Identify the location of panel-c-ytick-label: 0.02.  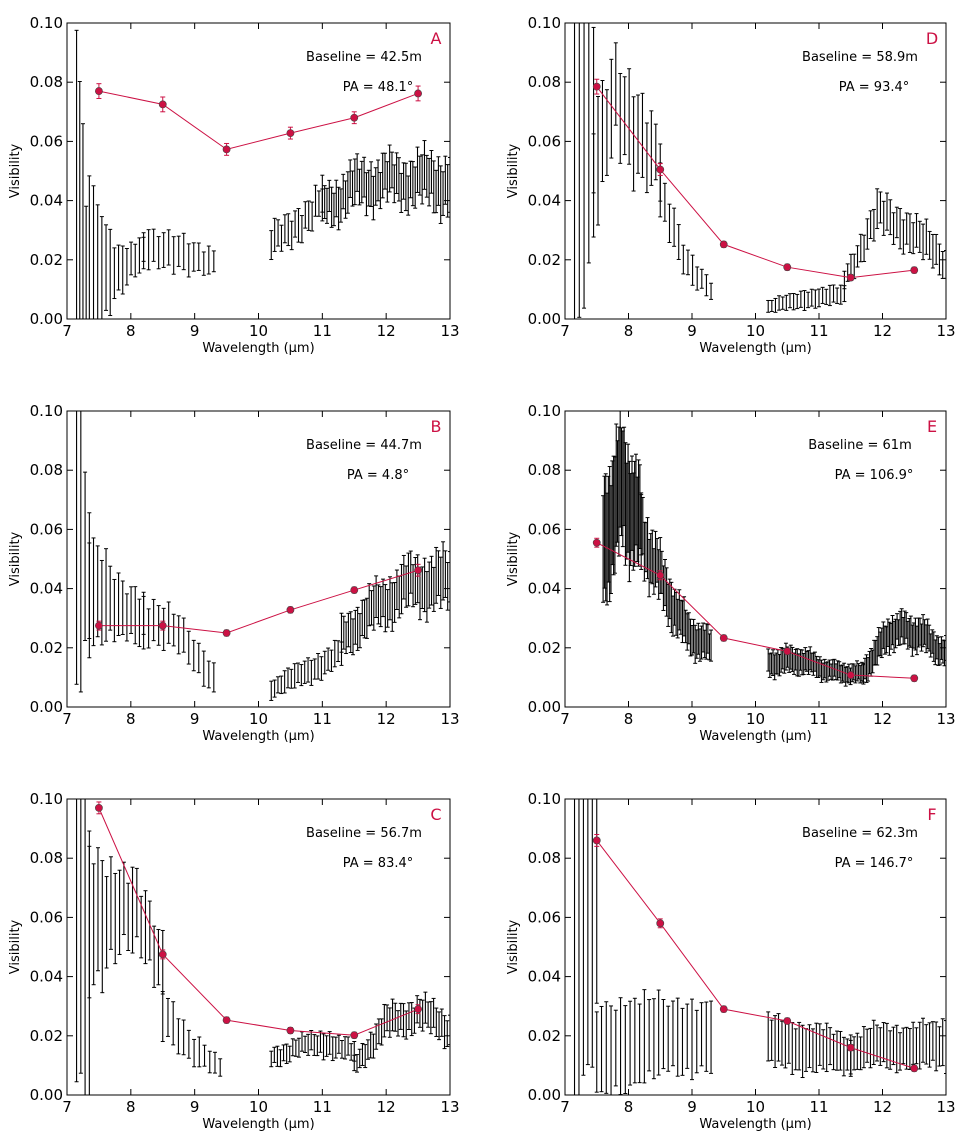
(46, 1036).